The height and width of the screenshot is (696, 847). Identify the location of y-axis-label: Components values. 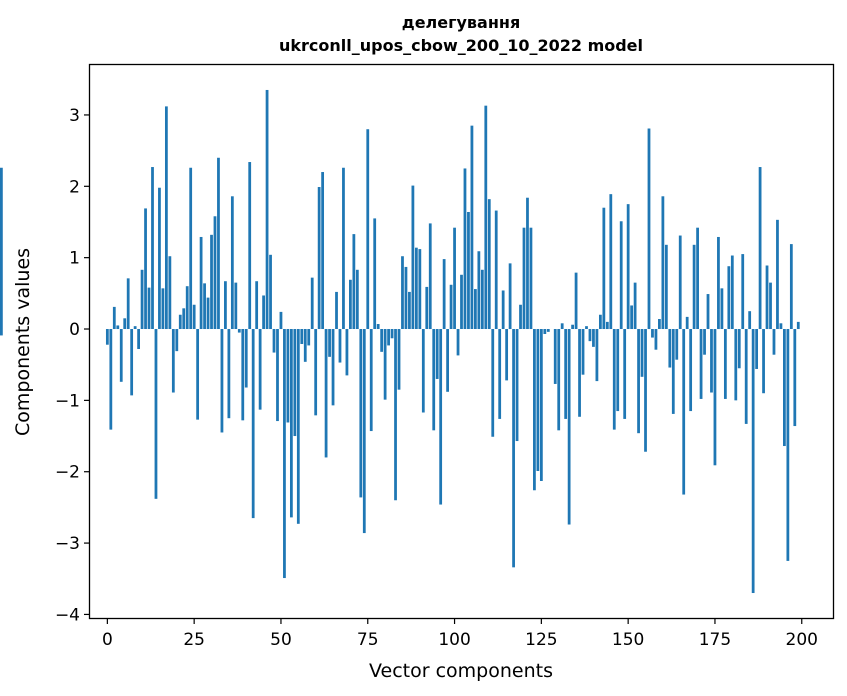
(23, 342).